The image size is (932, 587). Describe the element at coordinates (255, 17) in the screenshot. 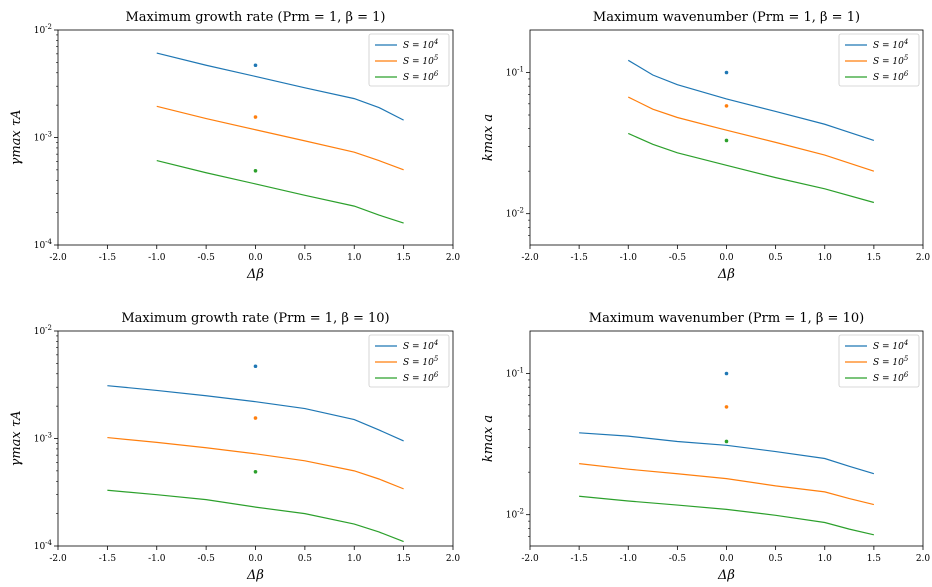

I see `chart-title: Maximum growth rate (Prm = 1, β = 1)` at that location.